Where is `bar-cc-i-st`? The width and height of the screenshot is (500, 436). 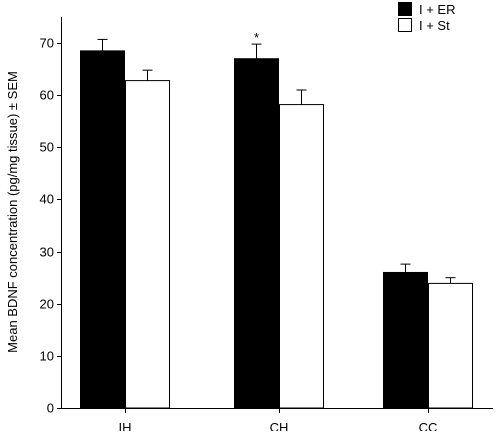
bar-cc-i-st is located at coordinates (450, 345).